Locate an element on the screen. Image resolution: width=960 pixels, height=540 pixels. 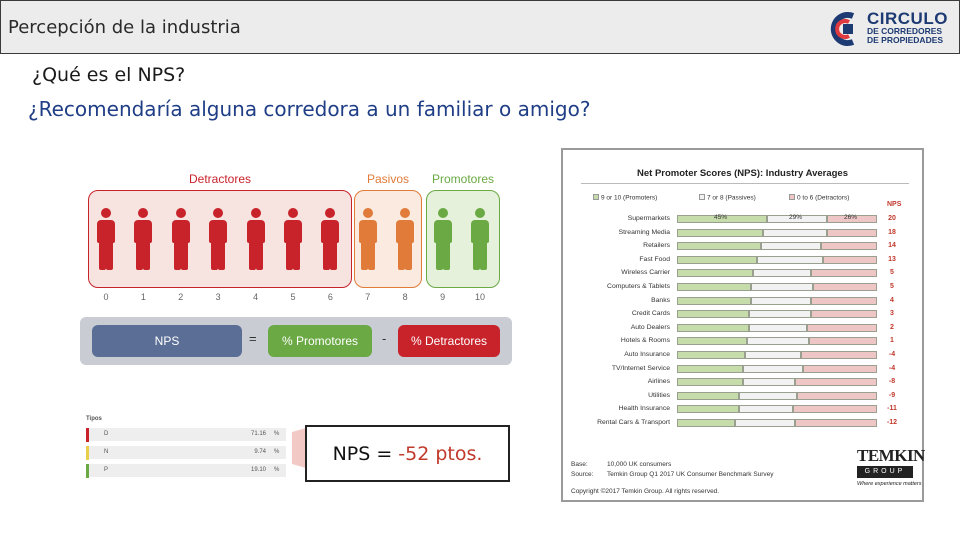
tipo-value: 19.10 is located at coordinates (258, 470).